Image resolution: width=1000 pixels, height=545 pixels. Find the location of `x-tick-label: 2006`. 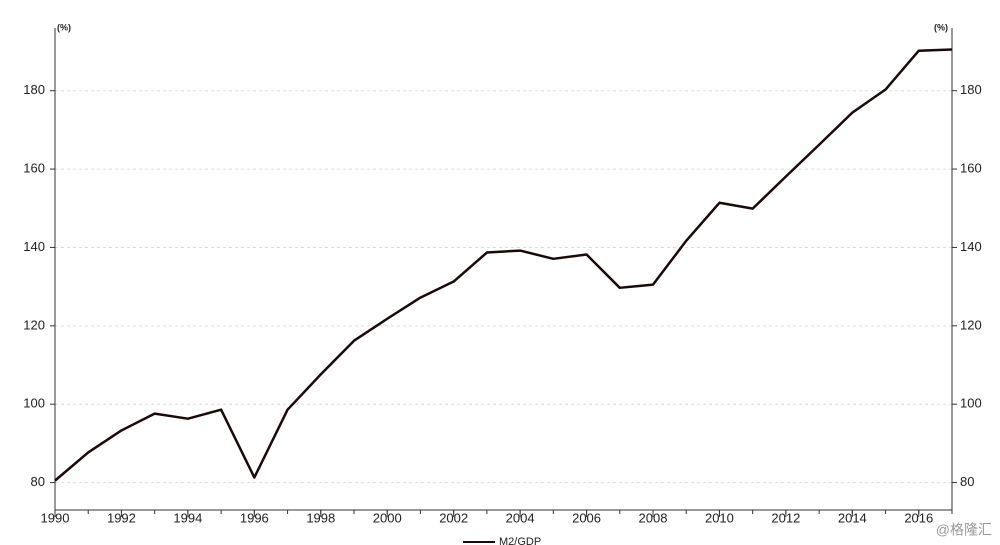

x-tick-label: 2006 is located at coordinates (586, 517).